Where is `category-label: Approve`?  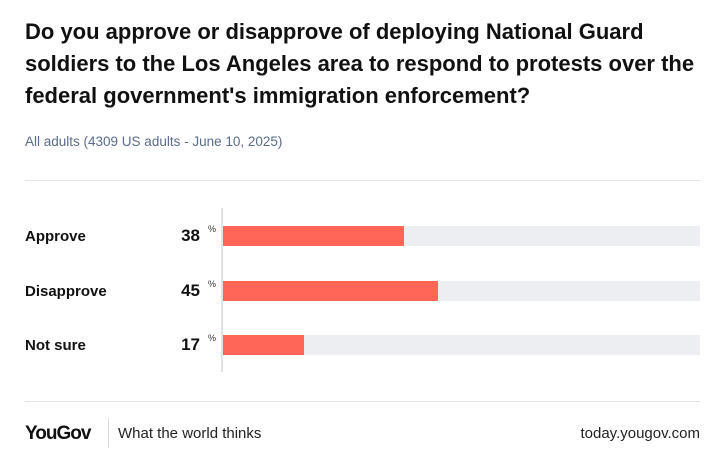
category-label: Approve is located at coordinates (55, 236).